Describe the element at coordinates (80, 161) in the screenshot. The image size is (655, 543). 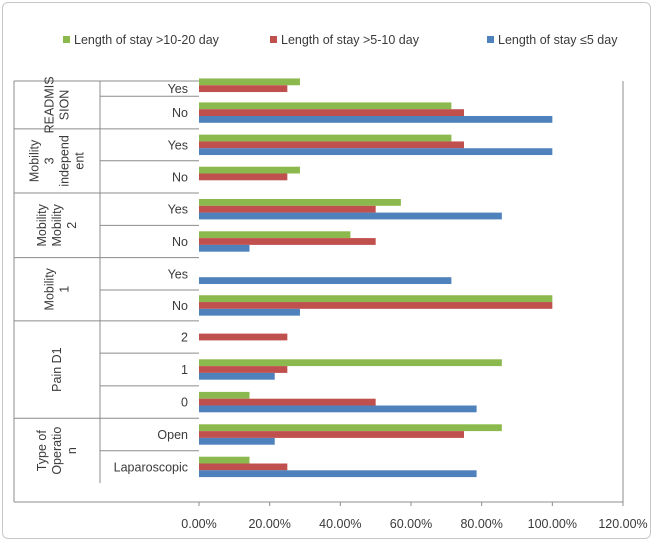
I see `group-label-line: ent` at that location.